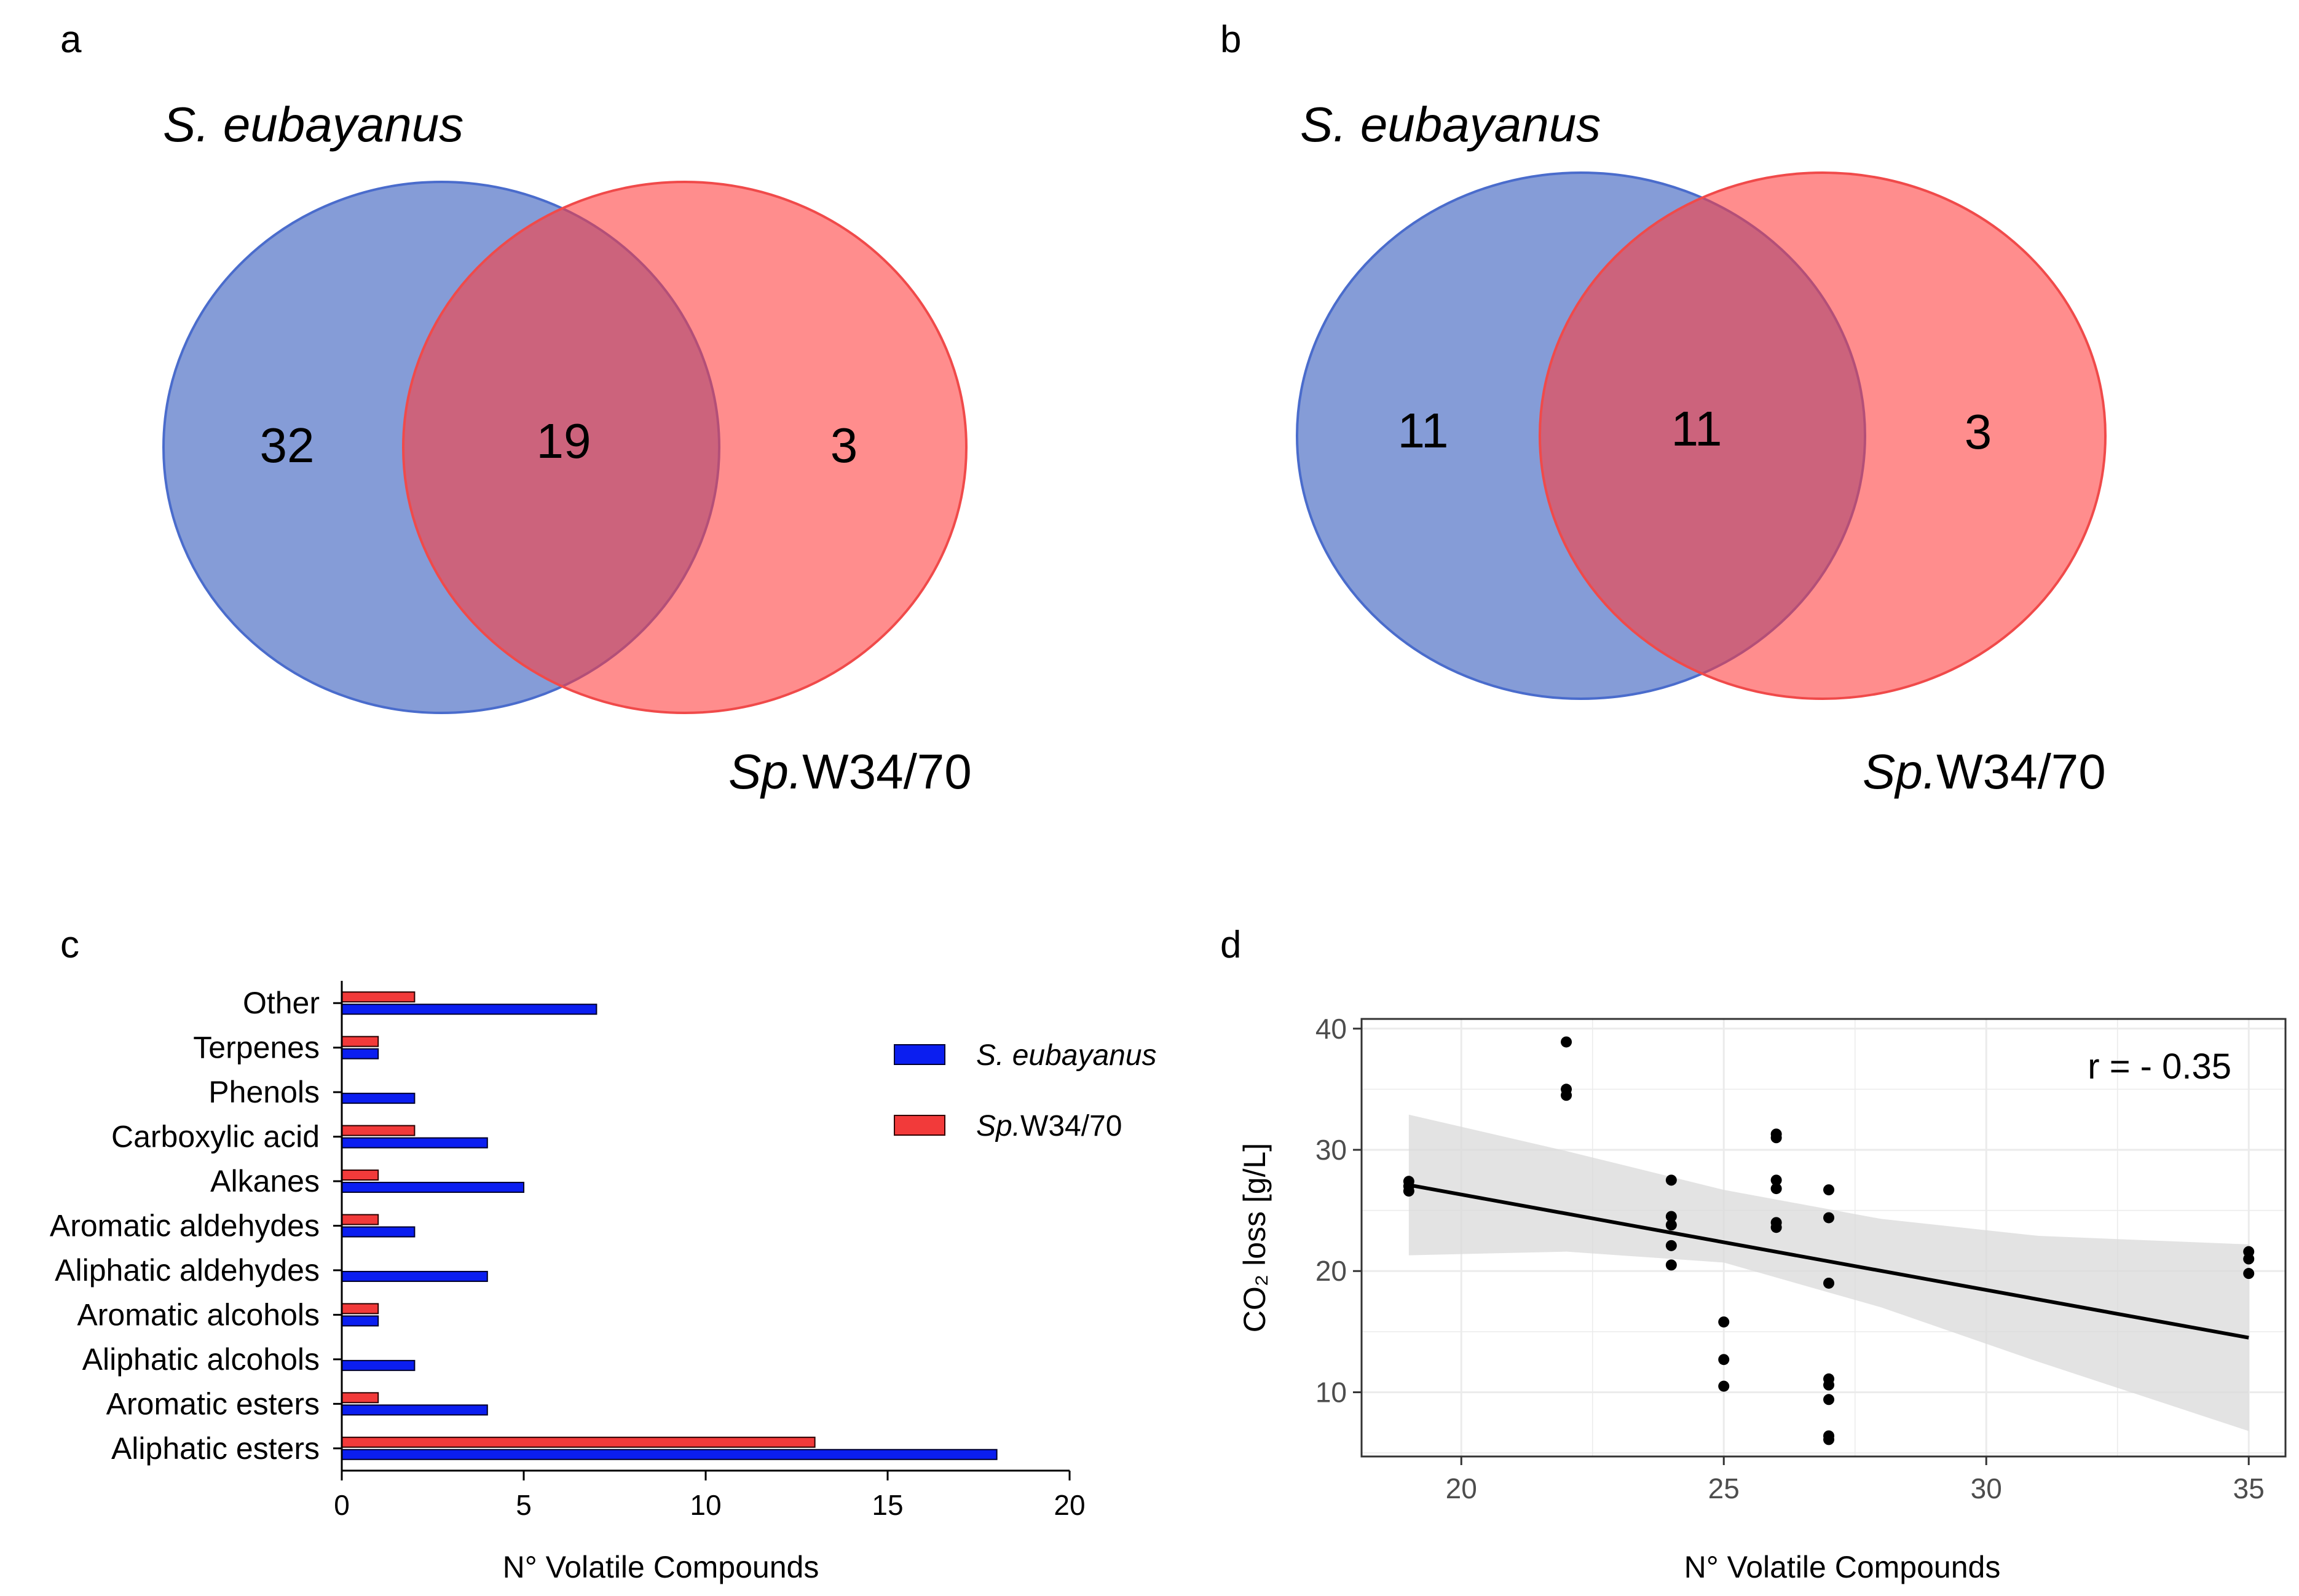 This screenshot has width=2299, height=1596. I want to click on legend-label-sp-italic: Sp., so click(998, 1126).